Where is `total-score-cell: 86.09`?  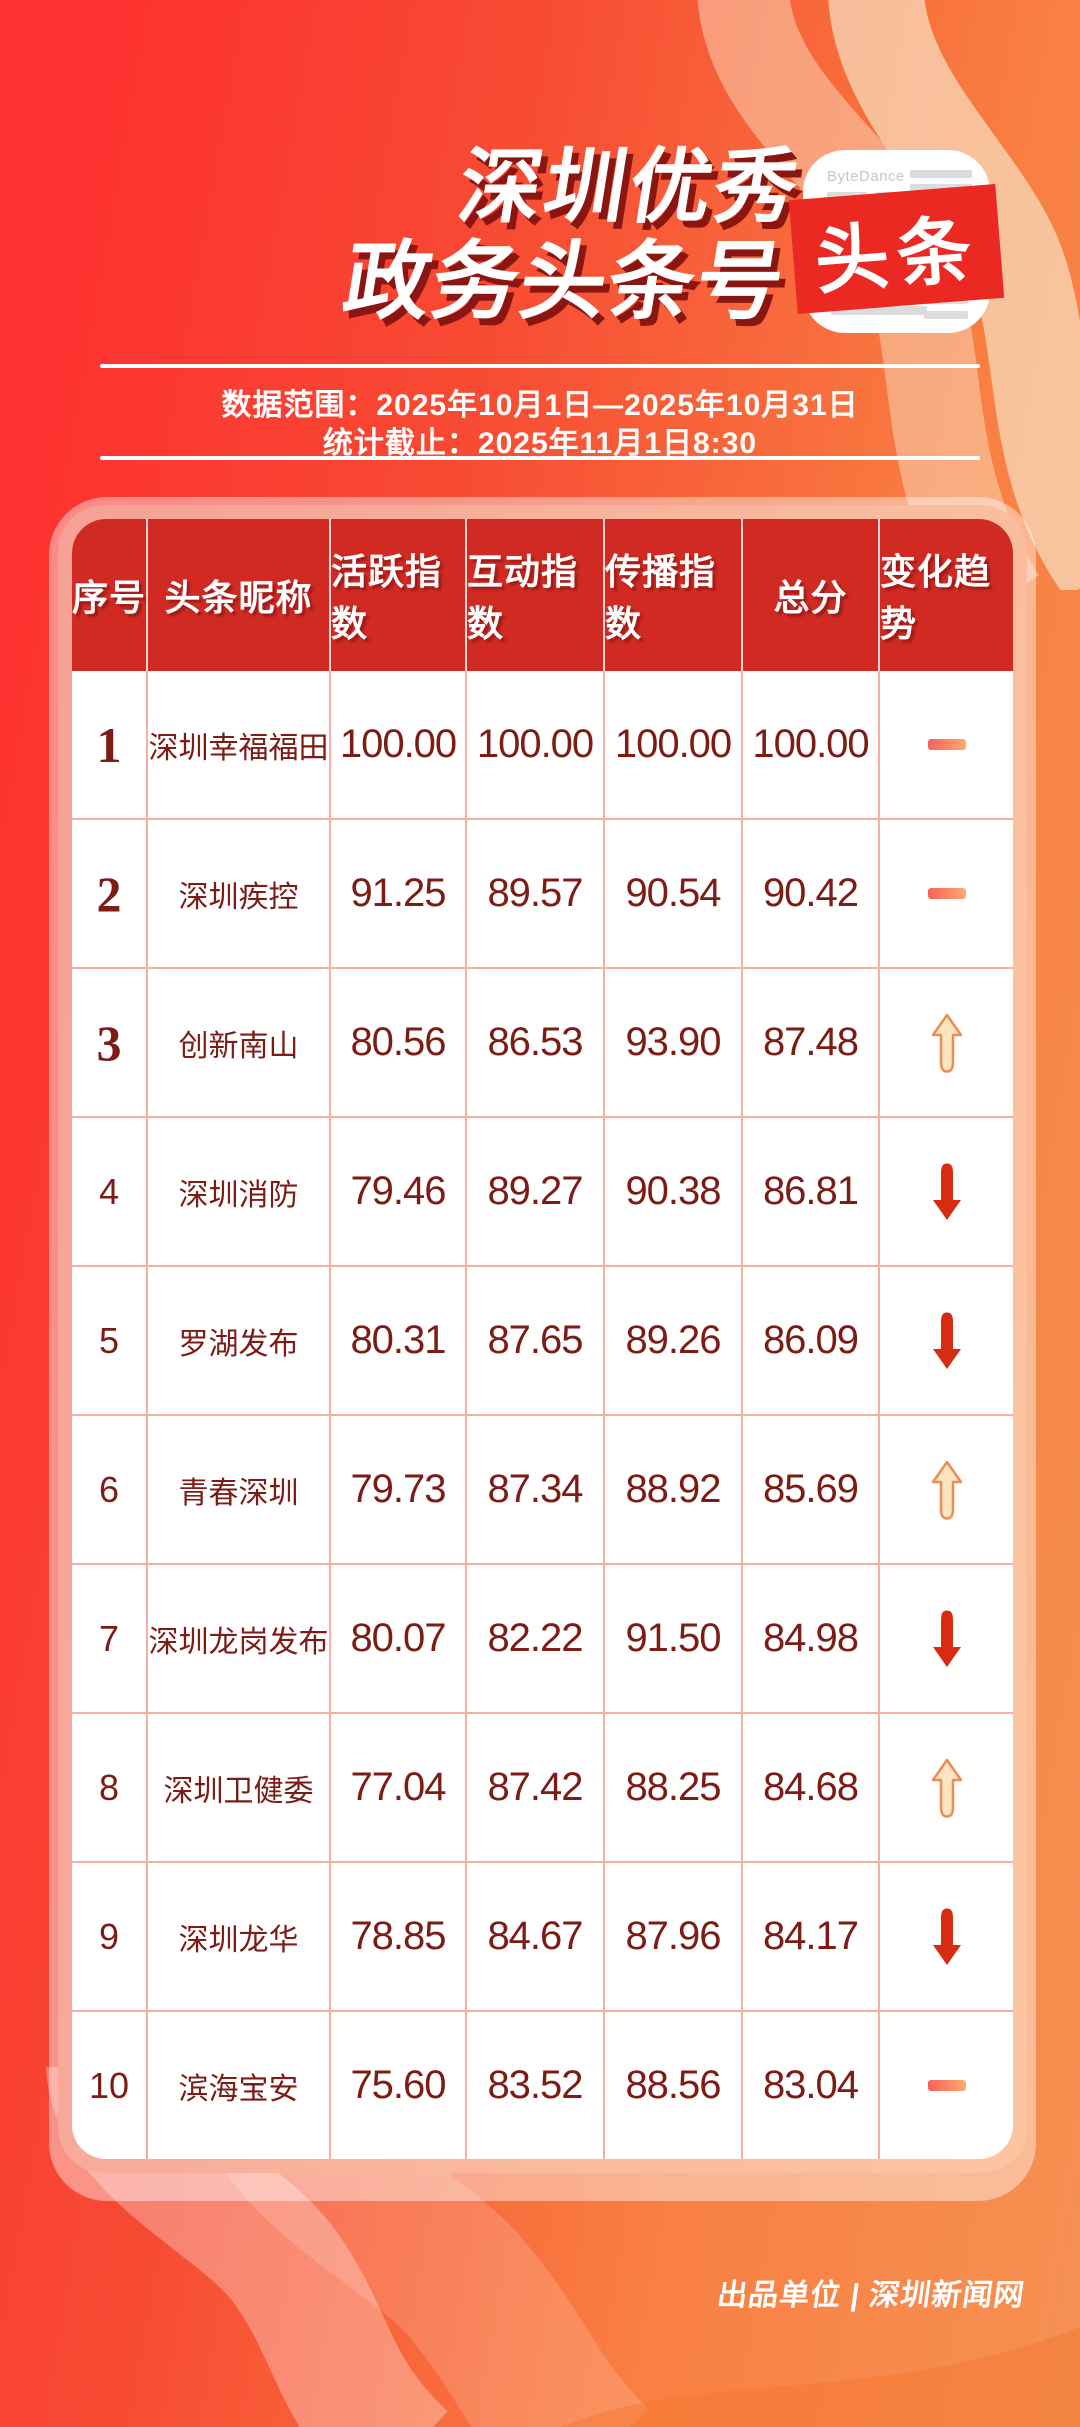 total-score-cell: 86.09 is located at coordinates (811, 1340).